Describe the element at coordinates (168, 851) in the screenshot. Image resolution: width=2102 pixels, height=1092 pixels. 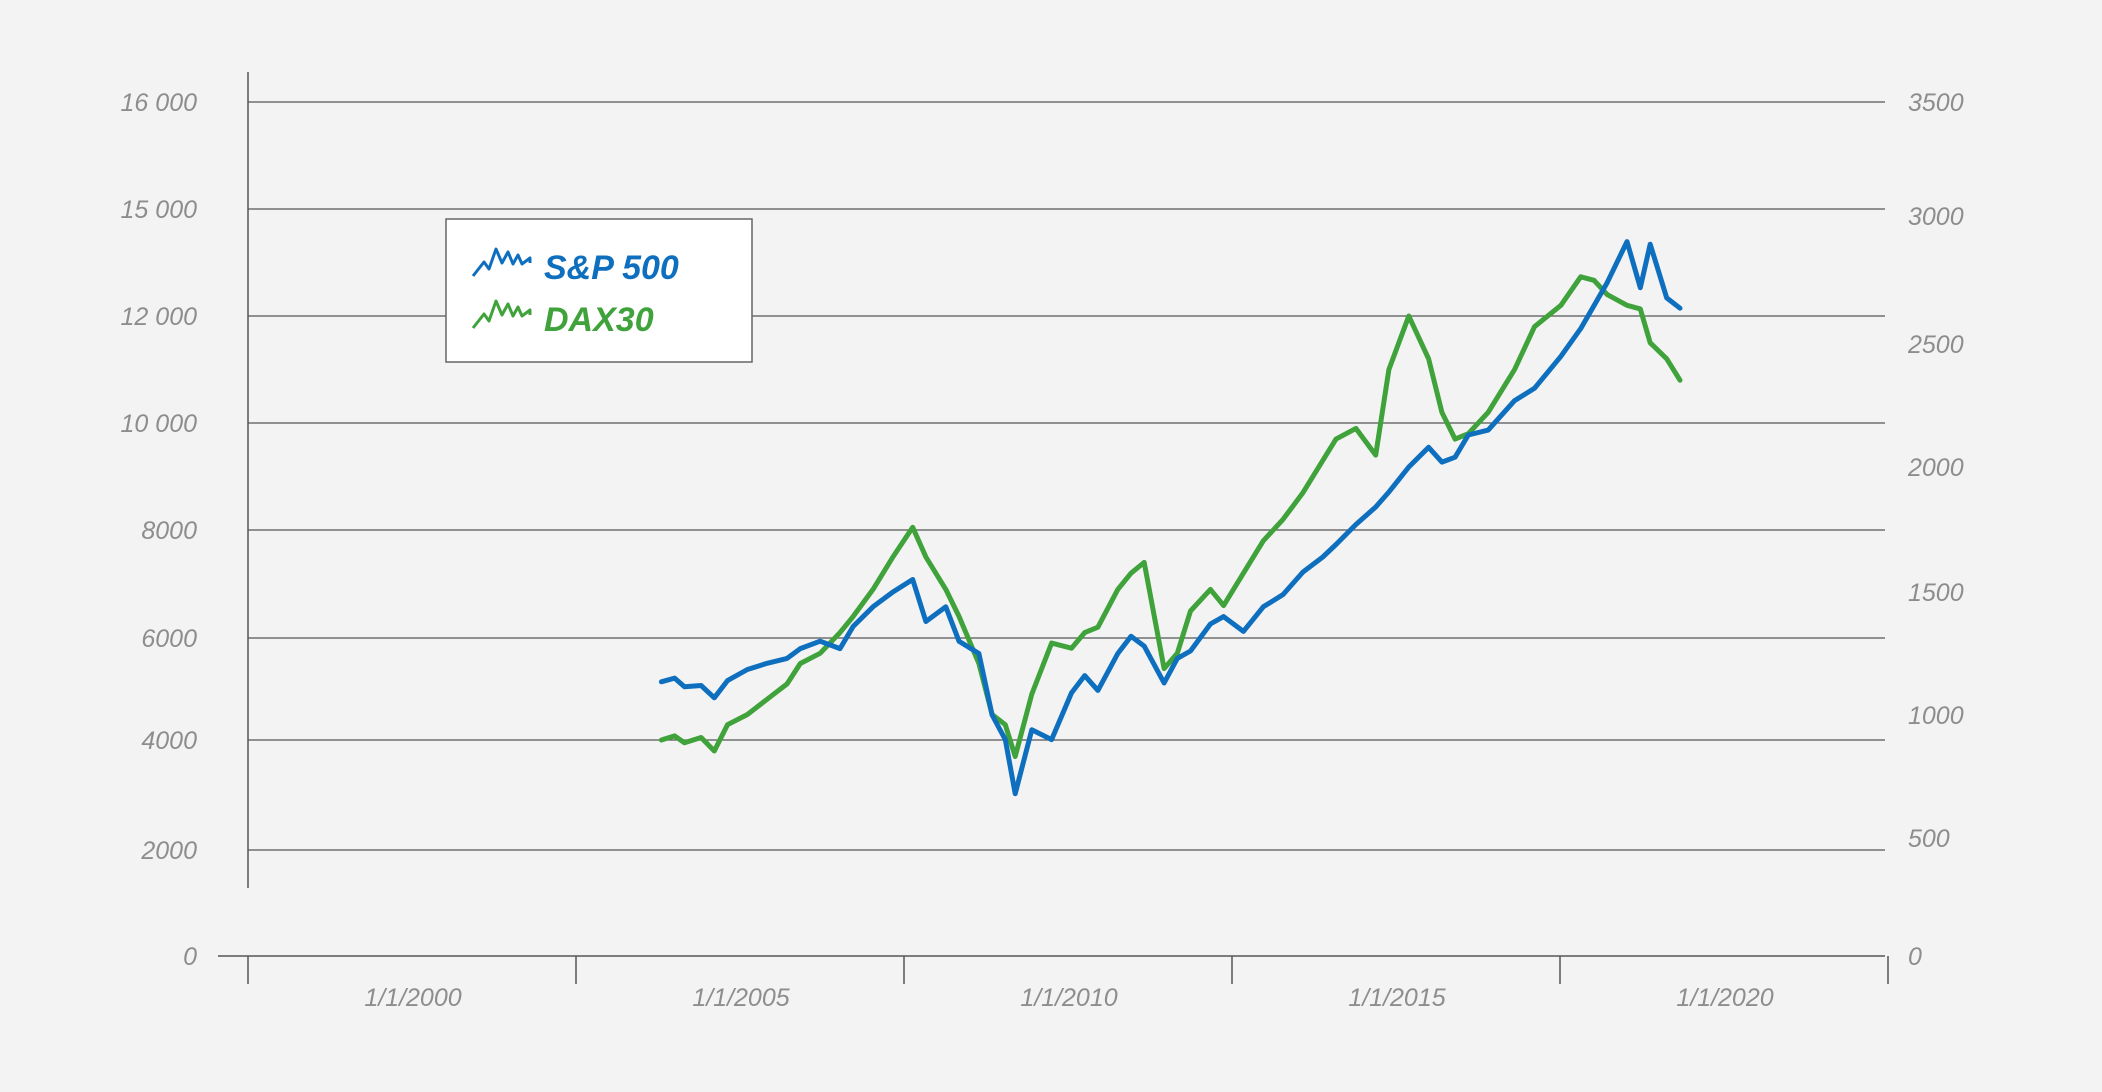
I see `y-left-tick-label: 2000` at that location.